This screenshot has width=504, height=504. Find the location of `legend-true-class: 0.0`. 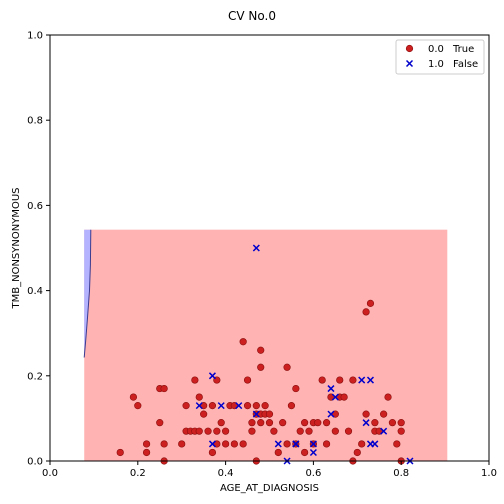

legend-true-class: 0.0 is located at coordinates (436, 49).